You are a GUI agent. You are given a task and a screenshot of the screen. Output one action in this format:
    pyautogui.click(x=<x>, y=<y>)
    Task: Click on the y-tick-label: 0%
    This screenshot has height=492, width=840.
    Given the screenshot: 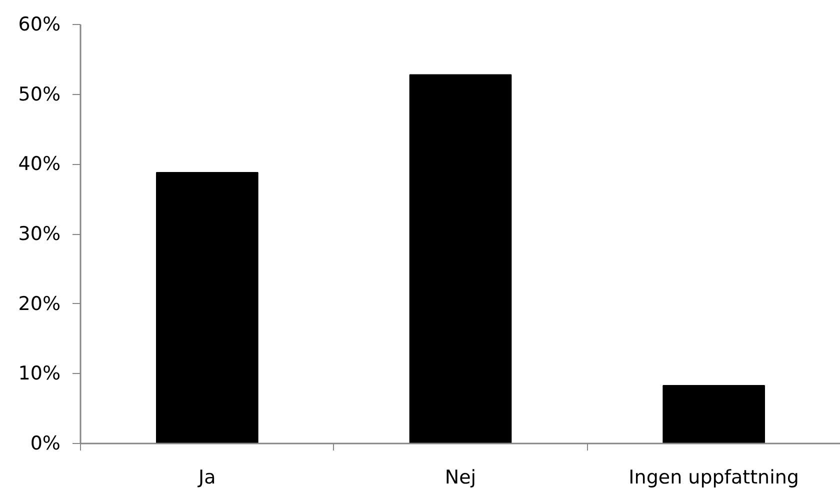 What is the action you would take?
    pyautogui.click(x=45, y=443)
    